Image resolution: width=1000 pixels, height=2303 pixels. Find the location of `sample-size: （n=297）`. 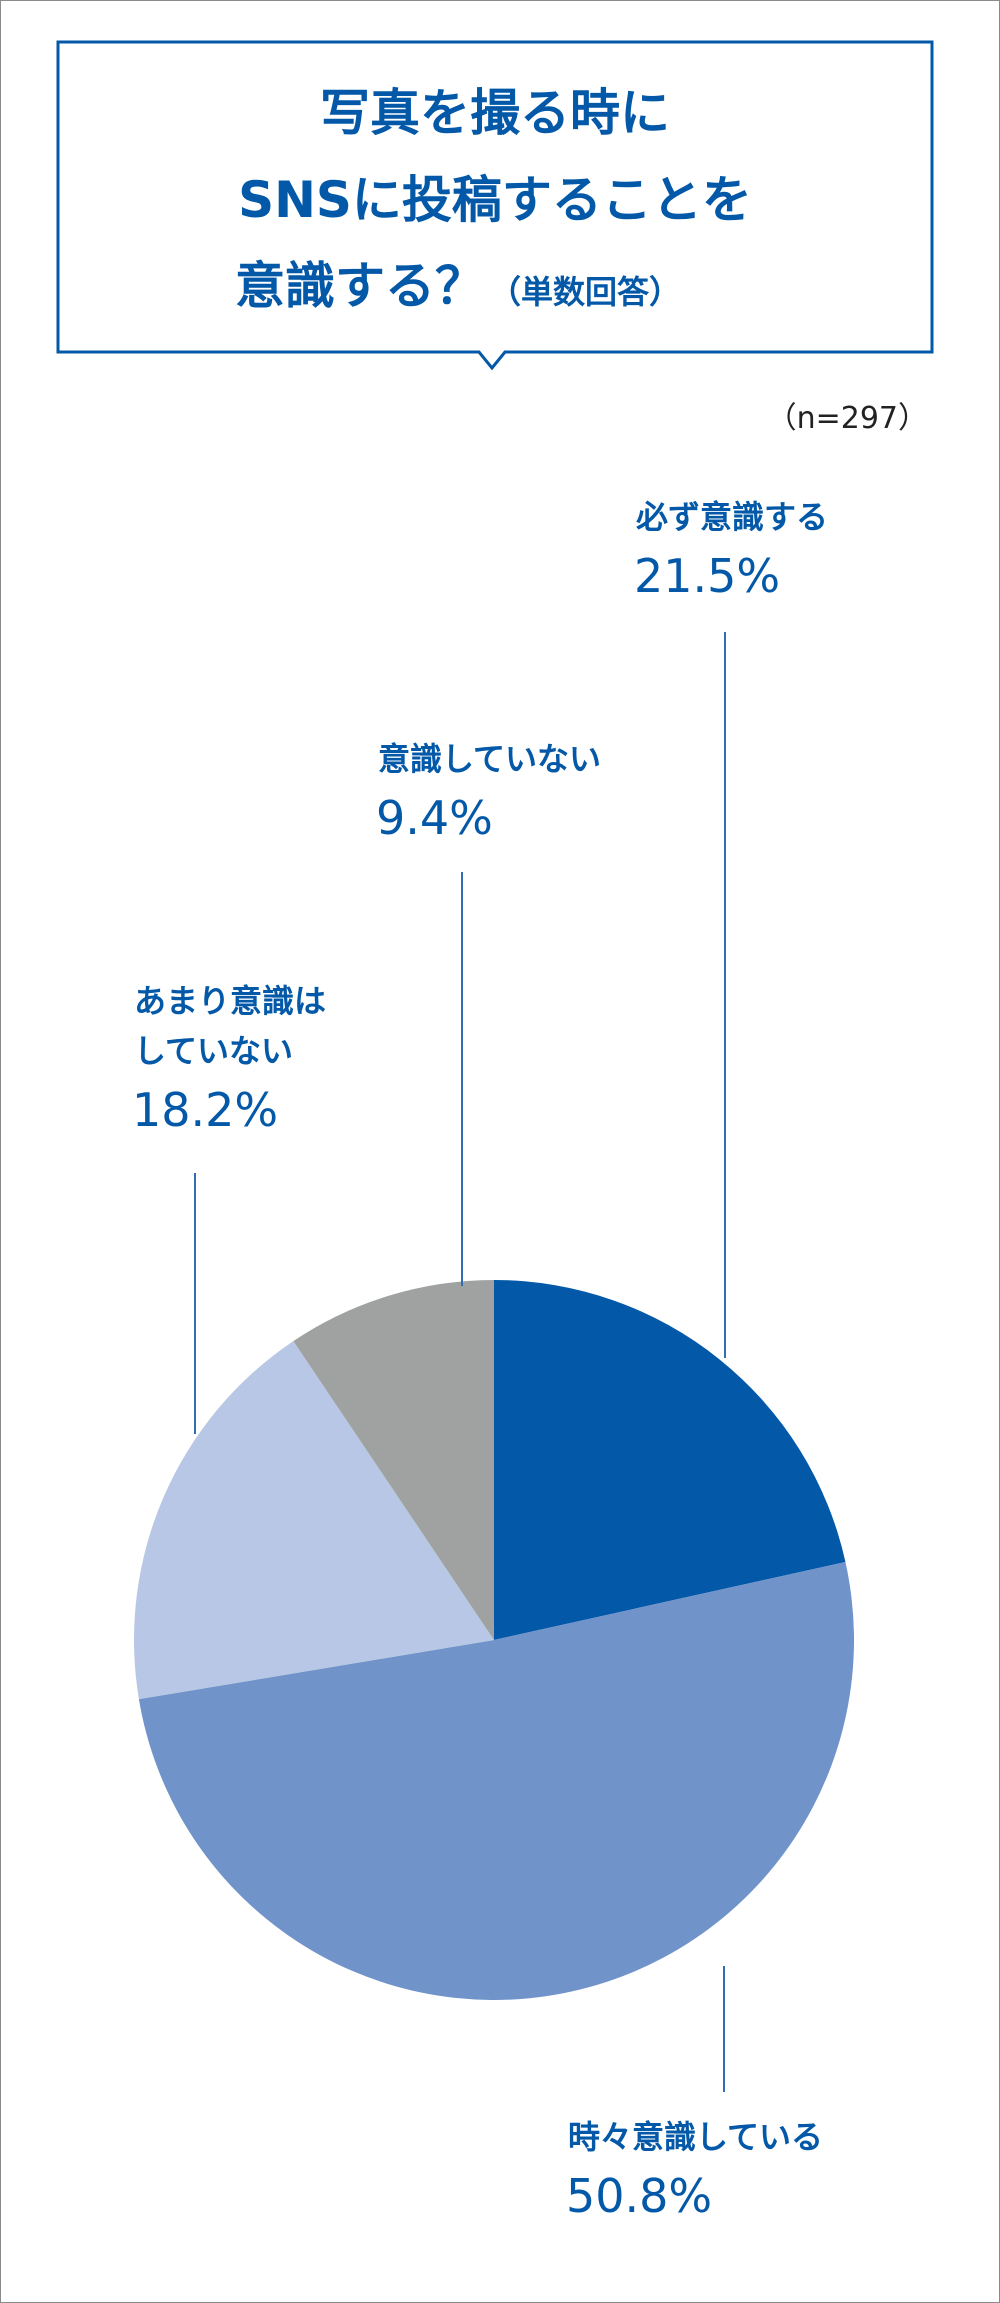

sample-size: （n=297） is located at coordinates (847, 418).